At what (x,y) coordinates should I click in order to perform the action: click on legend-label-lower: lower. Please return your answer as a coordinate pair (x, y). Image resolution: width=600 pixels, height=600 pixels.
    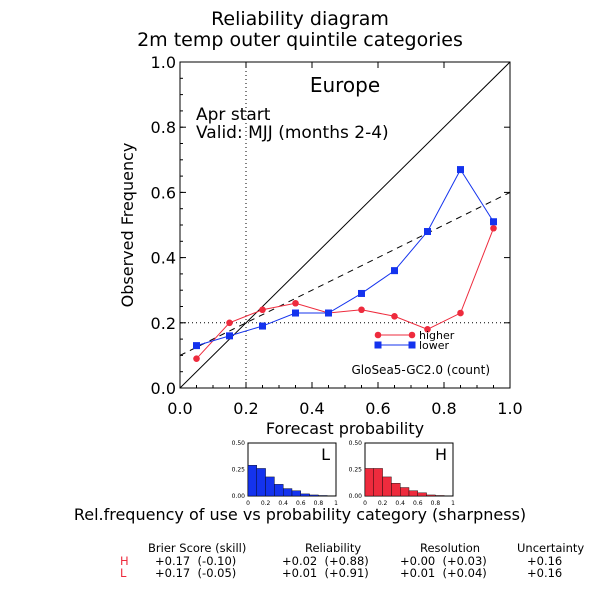
    Looking at the image, I should click on (434, 345).